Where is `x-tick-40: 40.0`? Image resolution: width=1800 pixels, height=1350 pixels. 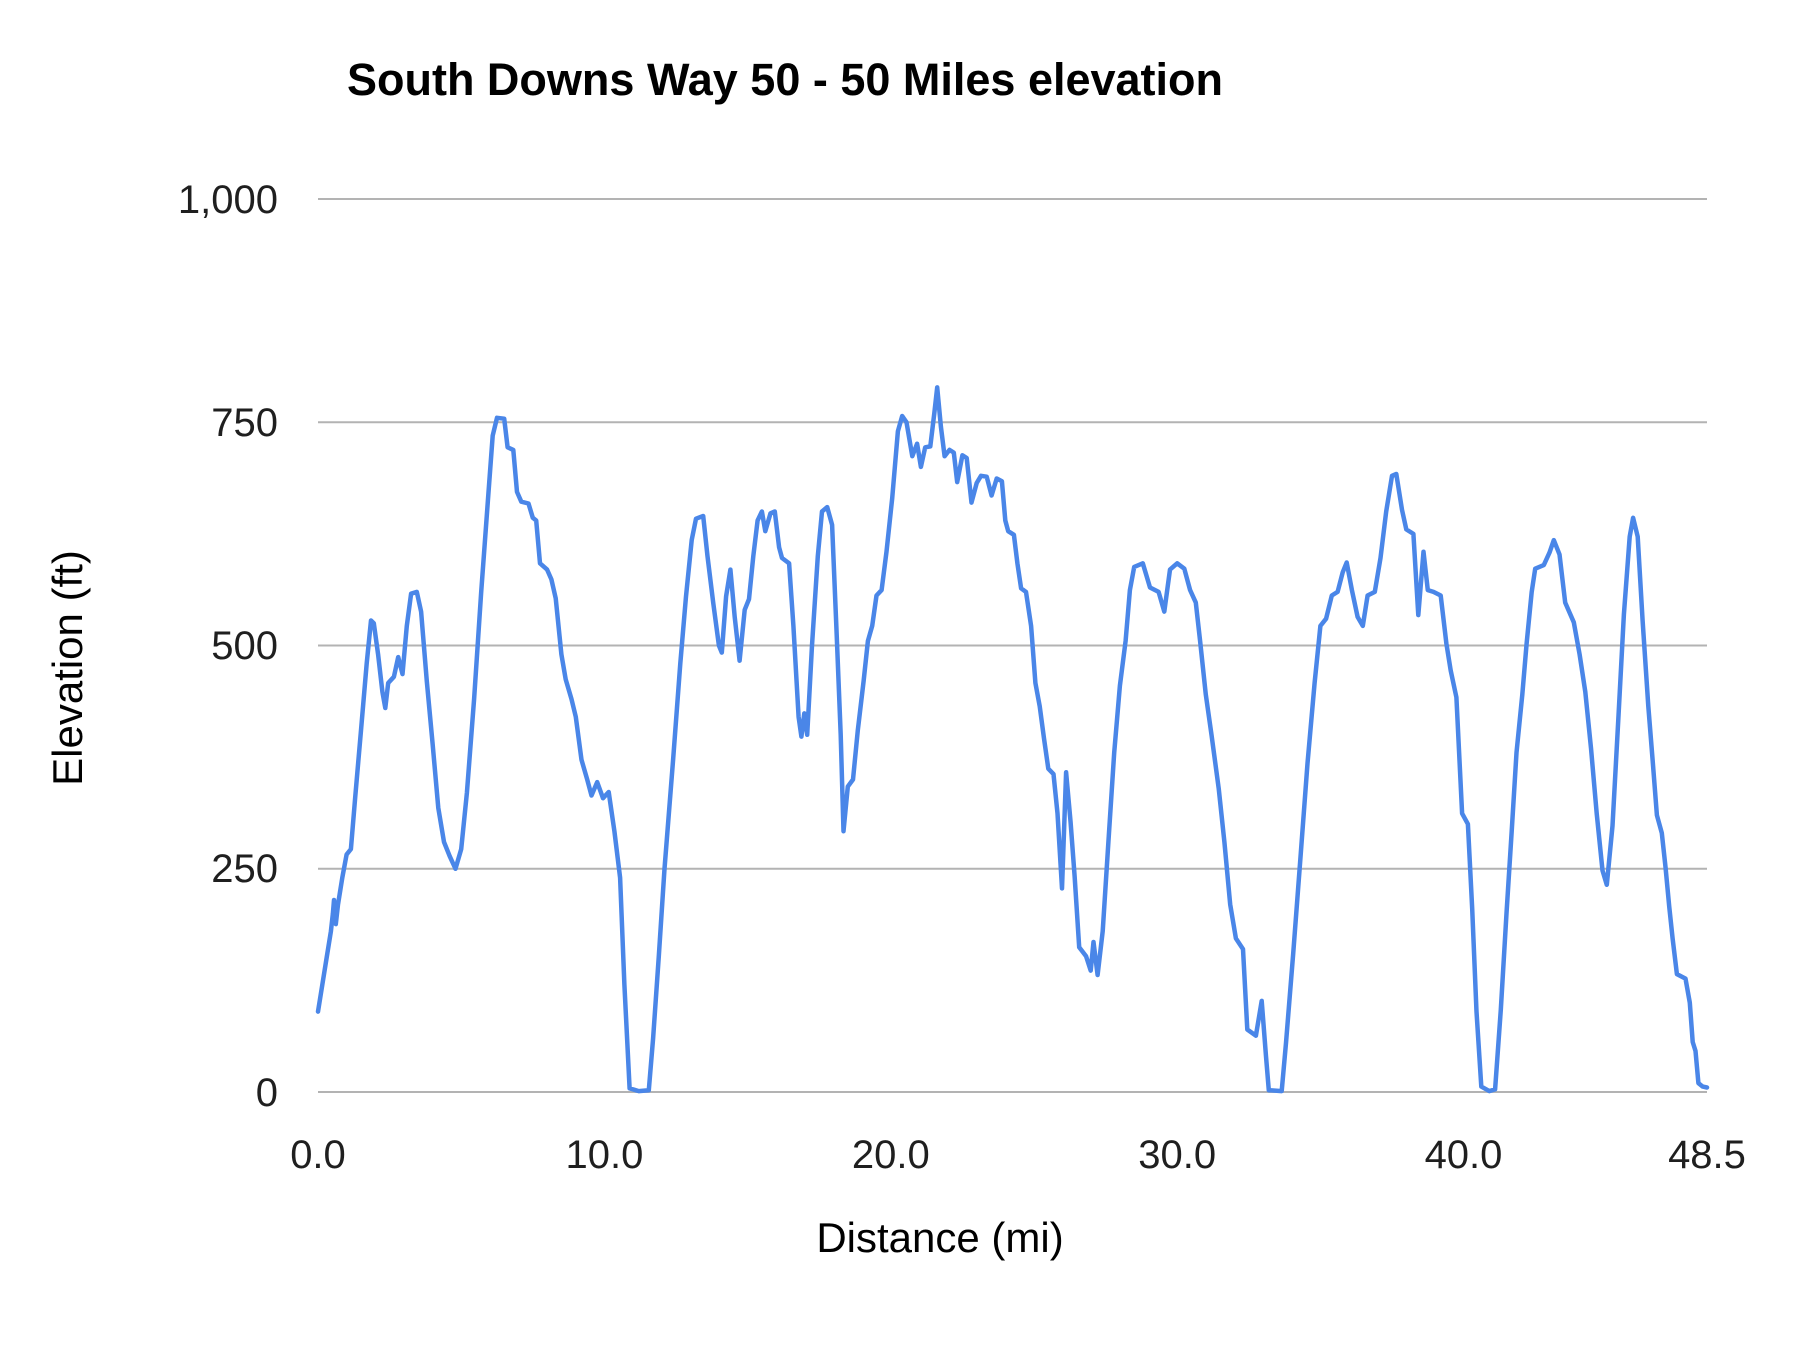 x-tick-40: 40.0 is located at coordinates (1464, 1155).